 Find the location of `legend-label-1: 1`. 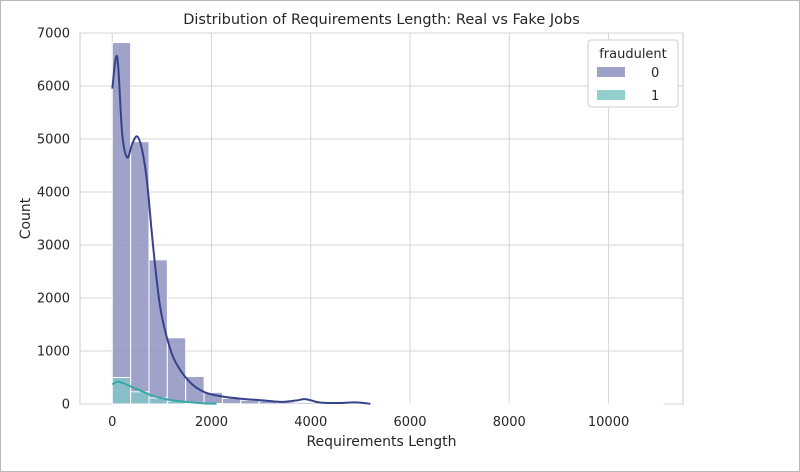

legend-label-1: 1 is located at coordinates (655, 96).